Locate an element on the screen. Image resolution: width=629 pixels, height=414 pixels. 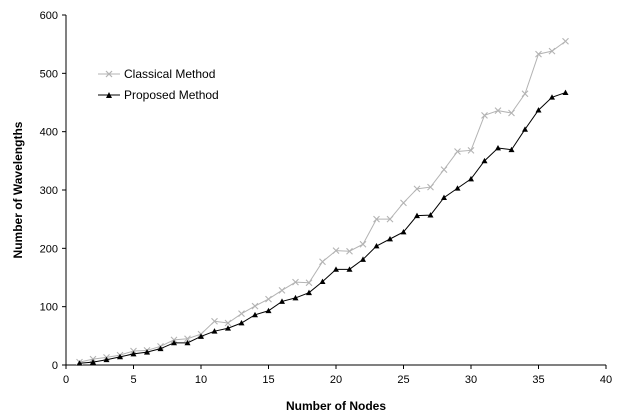
legend-item-classical: Classical Method is located at coordinates (156, 74).